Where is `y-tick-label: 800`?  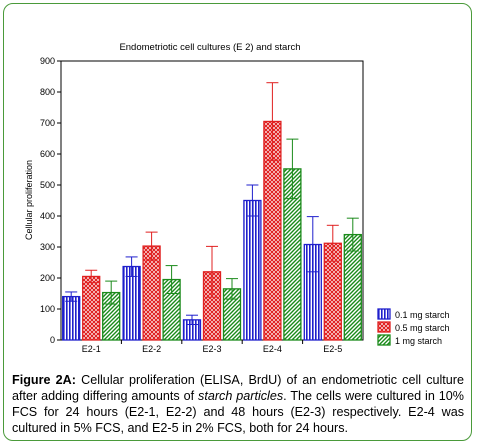
y-tick-label: 800 is located at coordinates (47, 92).